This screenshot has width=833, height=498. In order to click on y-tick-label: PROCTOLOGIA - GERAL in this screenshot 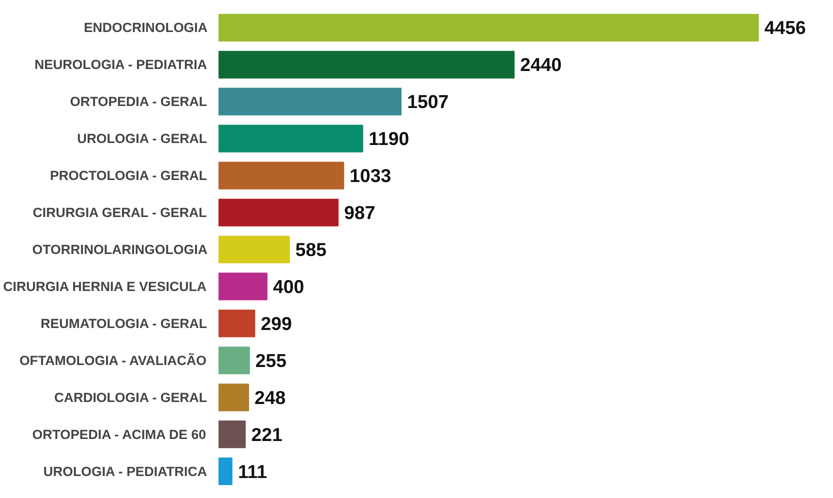, I will do `click(129, 176)`.